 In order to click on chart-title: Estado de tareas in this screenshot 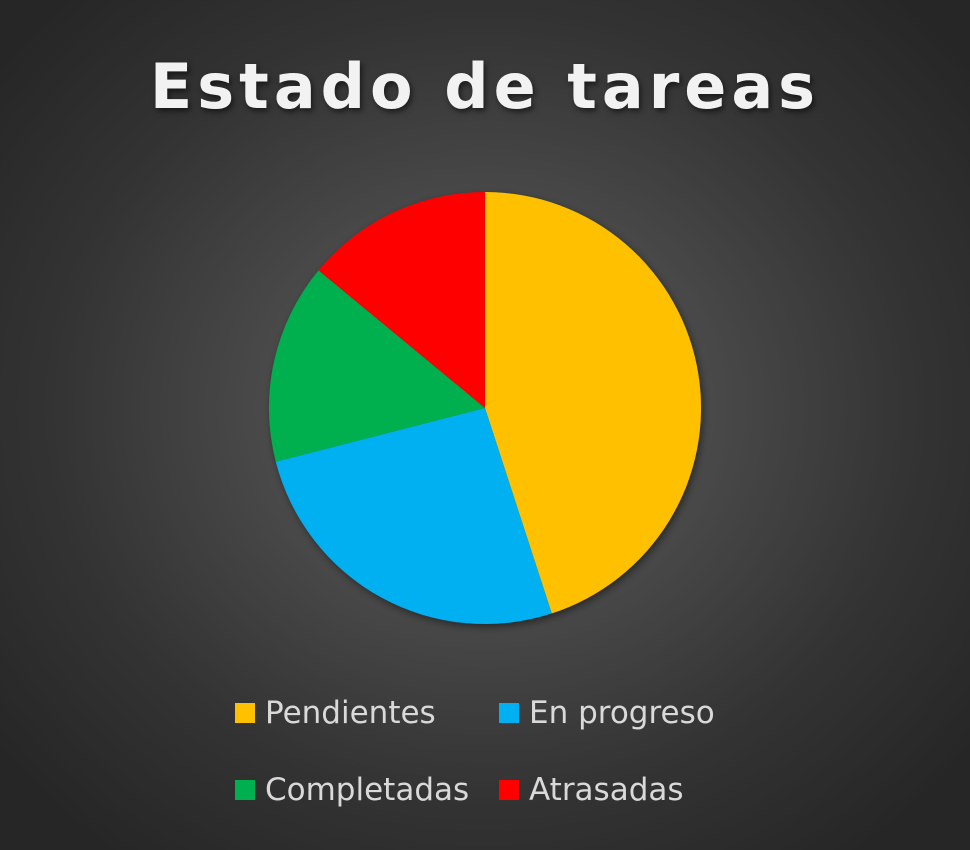, I will do `click(485, 86)`.